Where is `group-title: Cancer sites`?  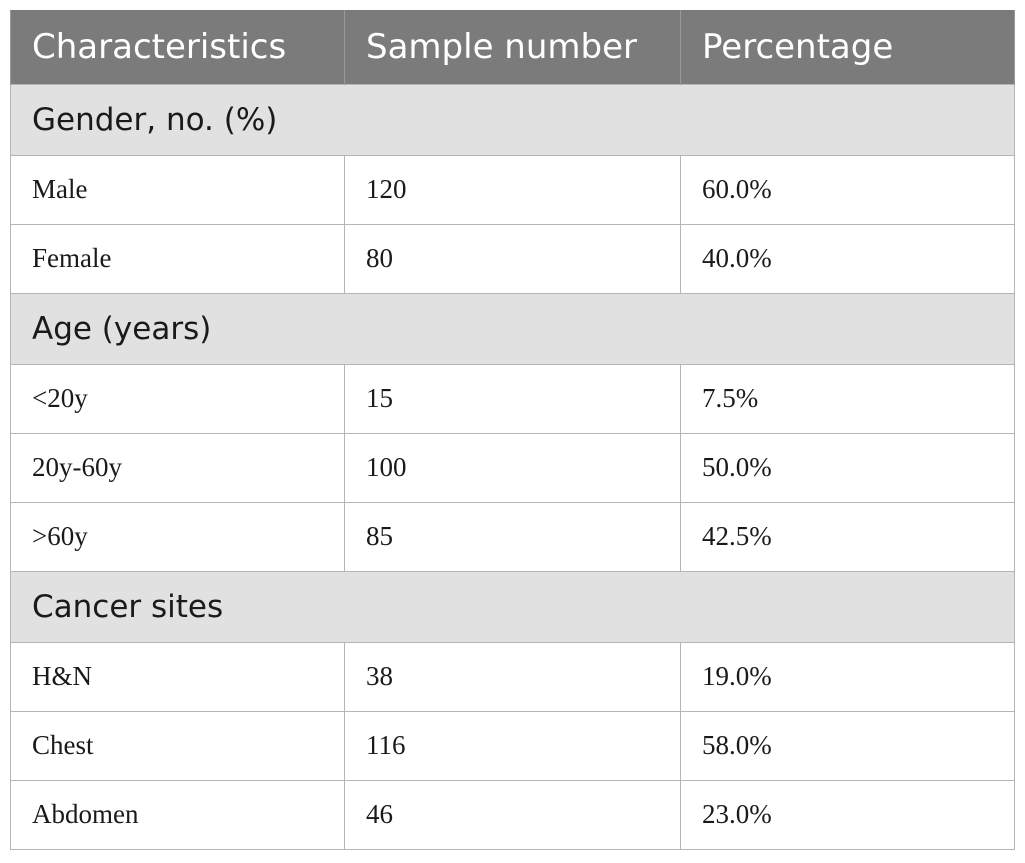
group-title: Cancer sites is located at coordinates (512, 606).